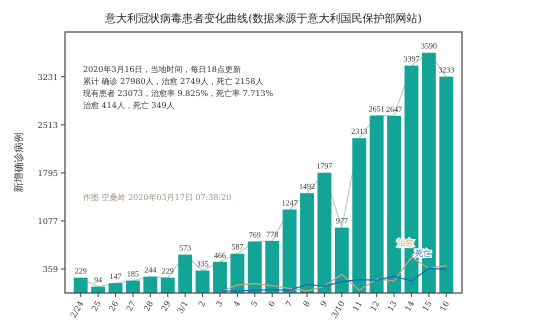  Describe the element at coordinates (48, 173) in the screenshot. I see `y-tick-label: 1795` at that location.